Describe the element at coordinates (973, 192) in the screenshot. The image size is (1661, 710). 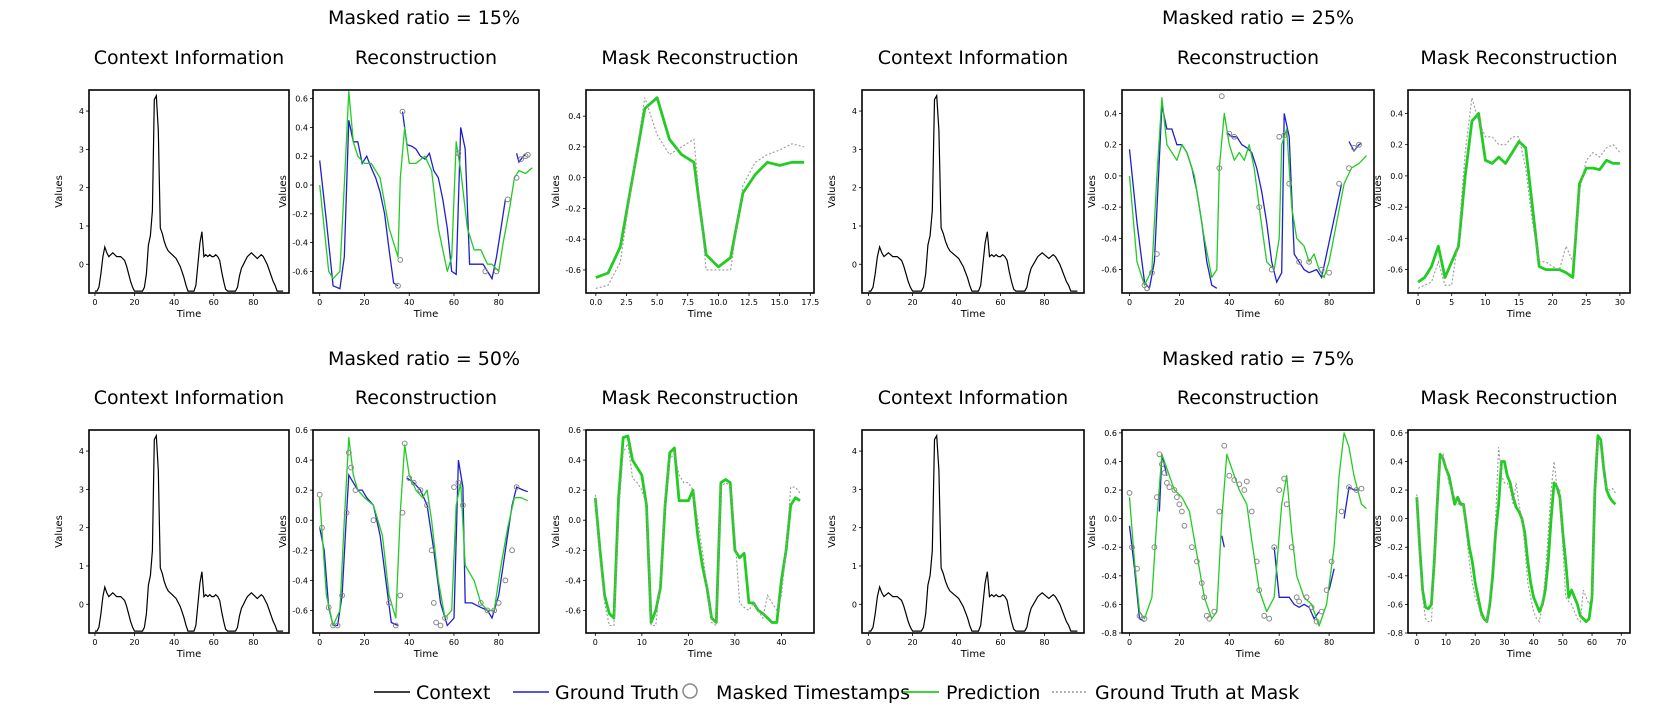
I see `context-line` at that location.